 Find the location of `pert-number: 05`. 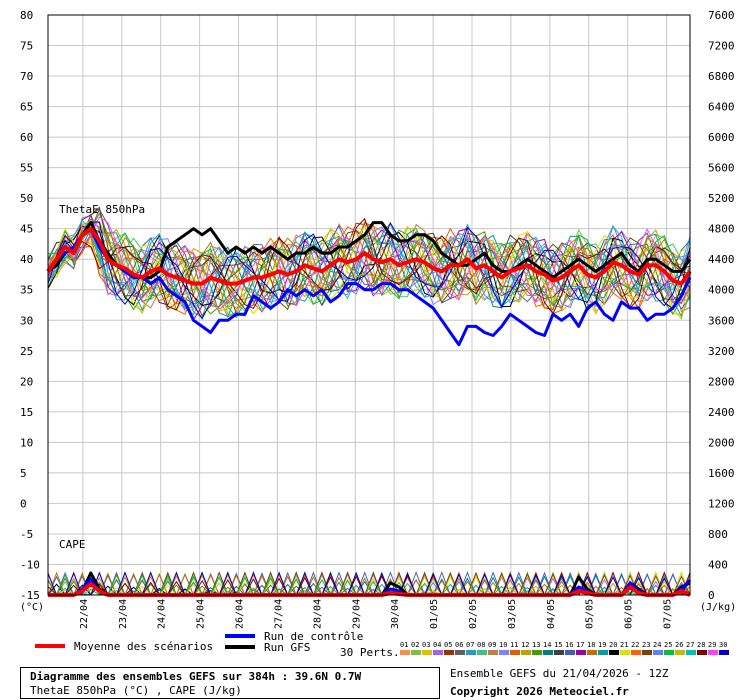

pert-number: 05 is located at coordinates (448, 645).